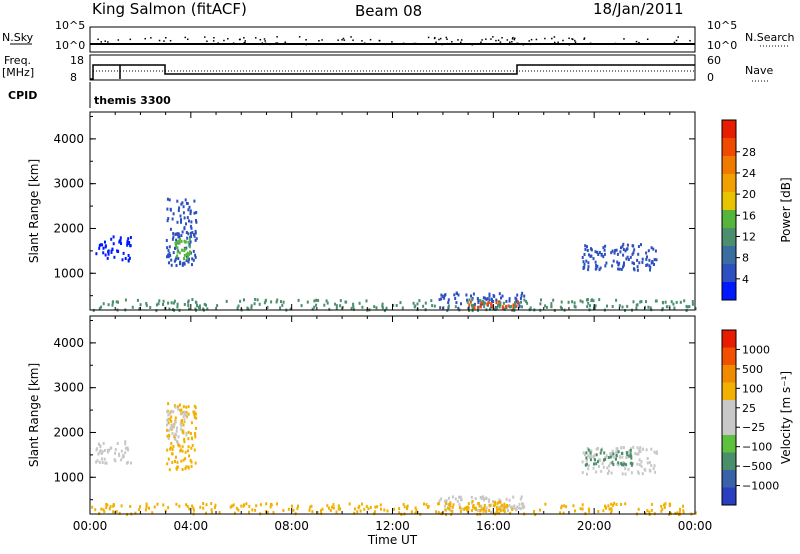  What do you see at coordinates (68, 139) in the screenshot?
I see `y-tick-label: 4000` at bounding box center [68, 139].